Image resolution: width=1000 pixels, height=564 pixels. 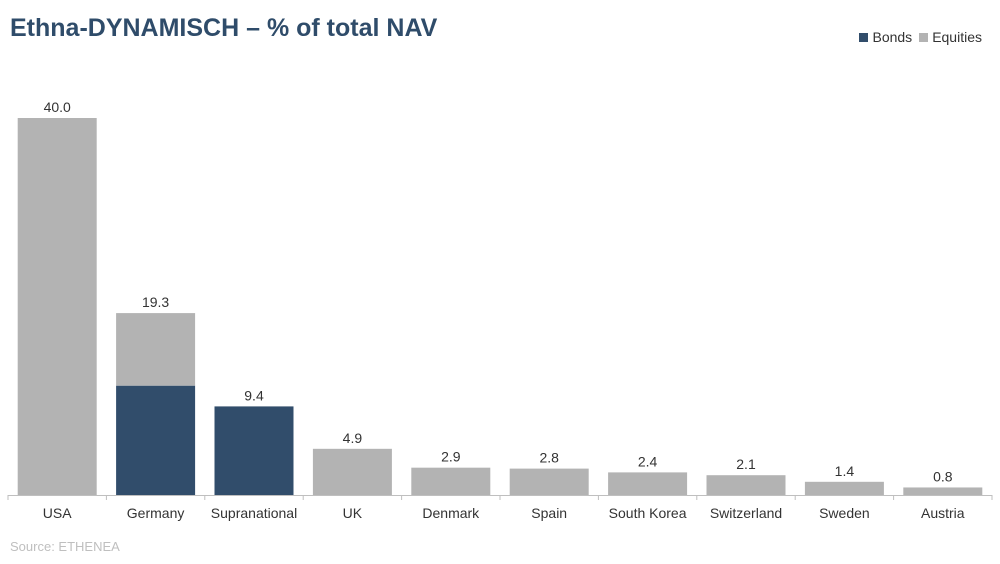 I want to click on x-tick-label-south-korea: South Korea, so click(x=648, y=513).